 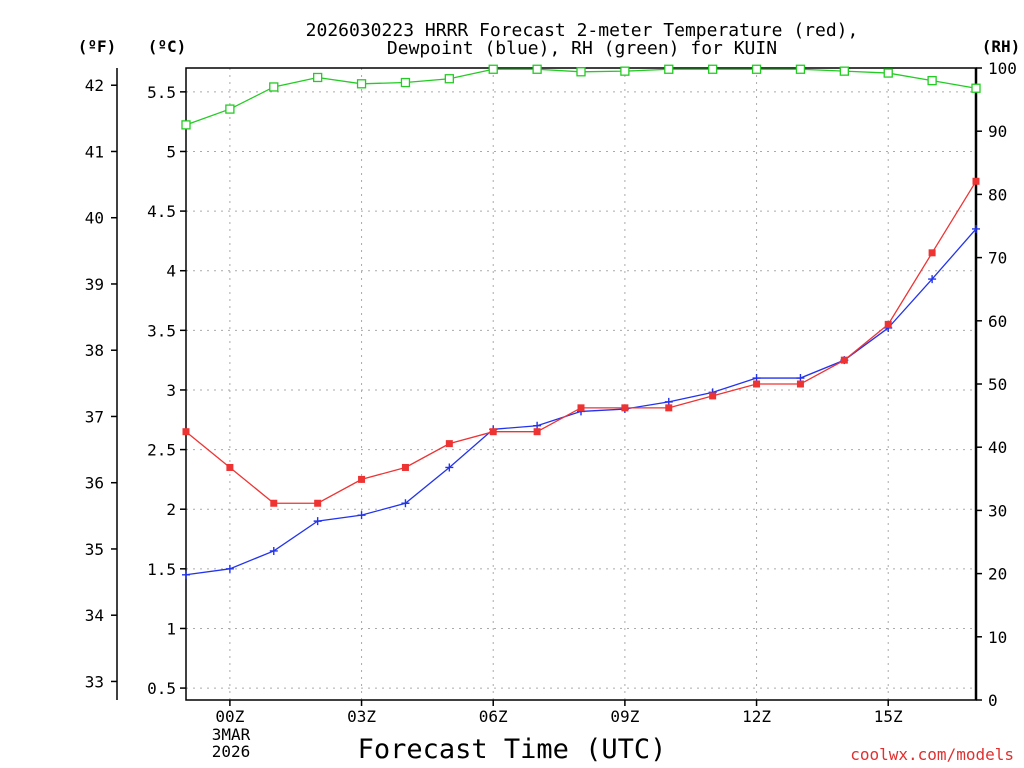 I want to click on celsius-tick-label: 1.5, so click(x=161, y=569).